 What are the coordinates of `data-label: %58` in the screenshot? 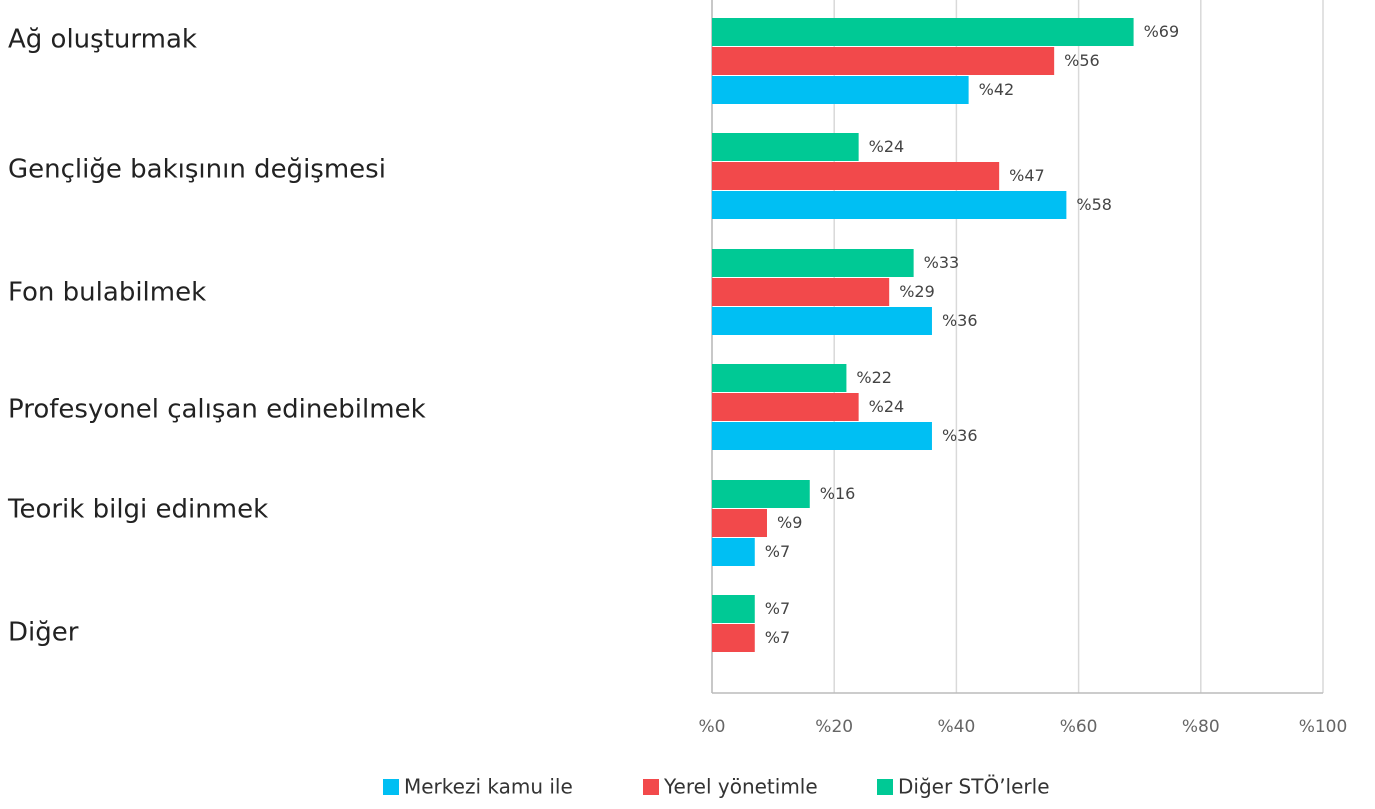 It's located at (1094, 204).